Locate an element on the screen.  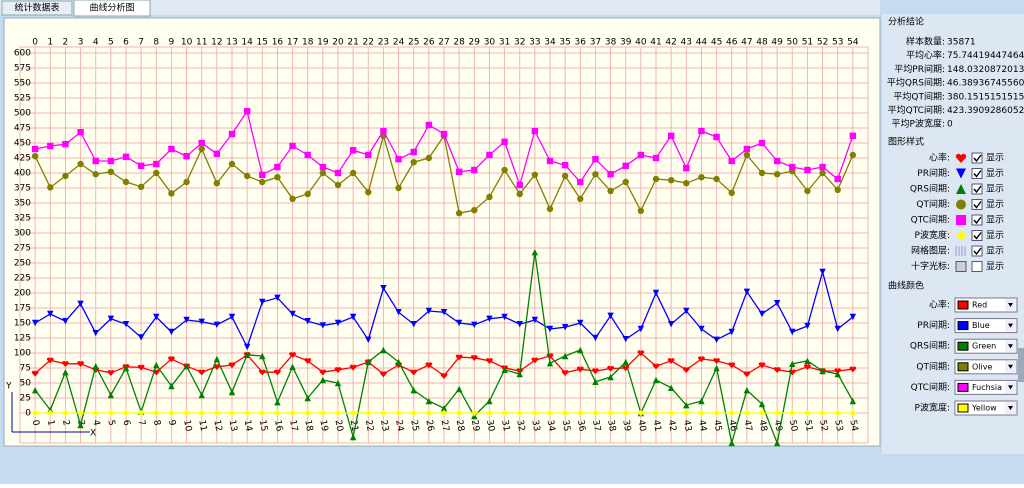
color-swatch is located at coordinates (963, 408).